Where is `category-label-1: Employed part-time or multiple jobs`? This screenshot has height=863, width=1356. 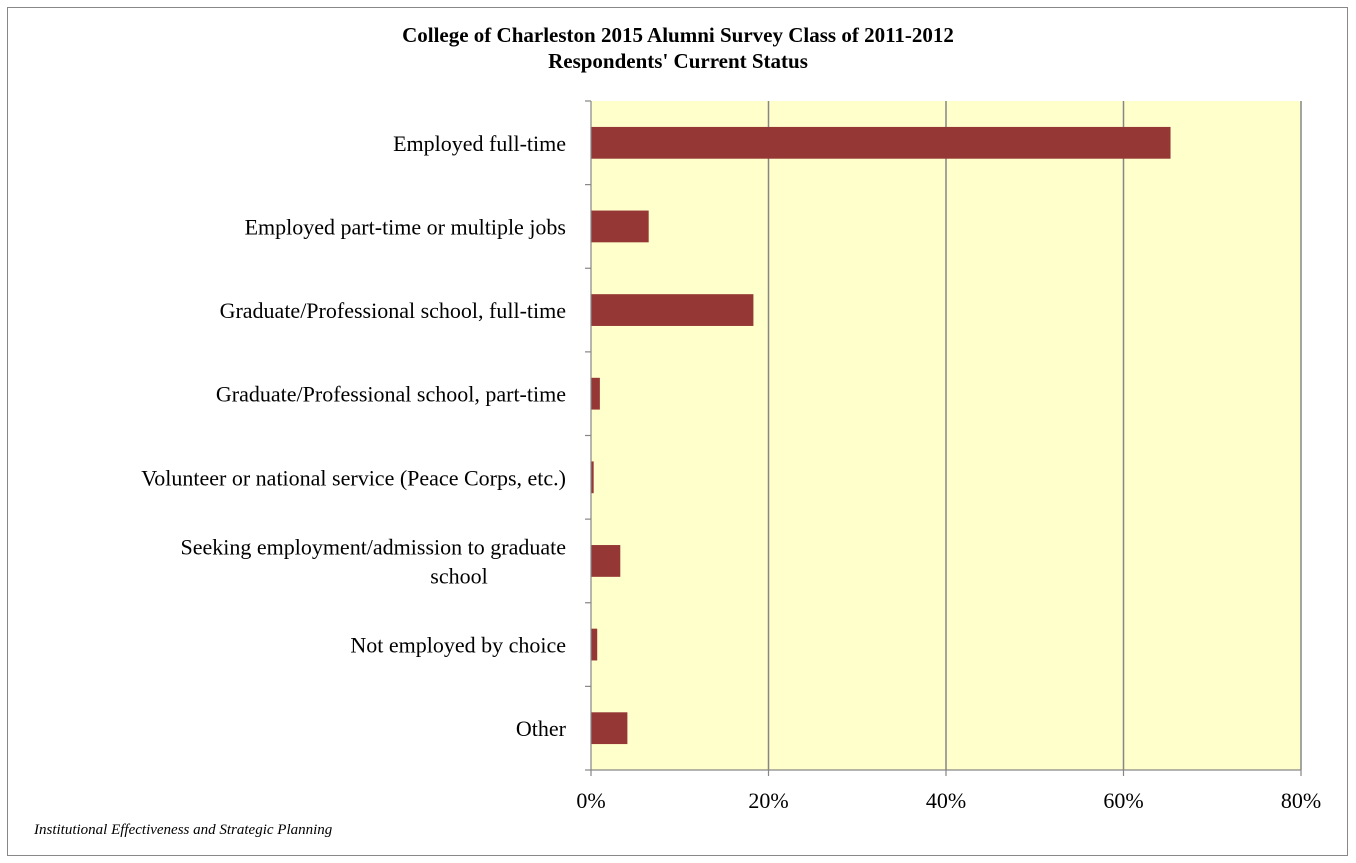 category-label-1: Employed part-time or multiple jobs is located at coordinates (405, 226).